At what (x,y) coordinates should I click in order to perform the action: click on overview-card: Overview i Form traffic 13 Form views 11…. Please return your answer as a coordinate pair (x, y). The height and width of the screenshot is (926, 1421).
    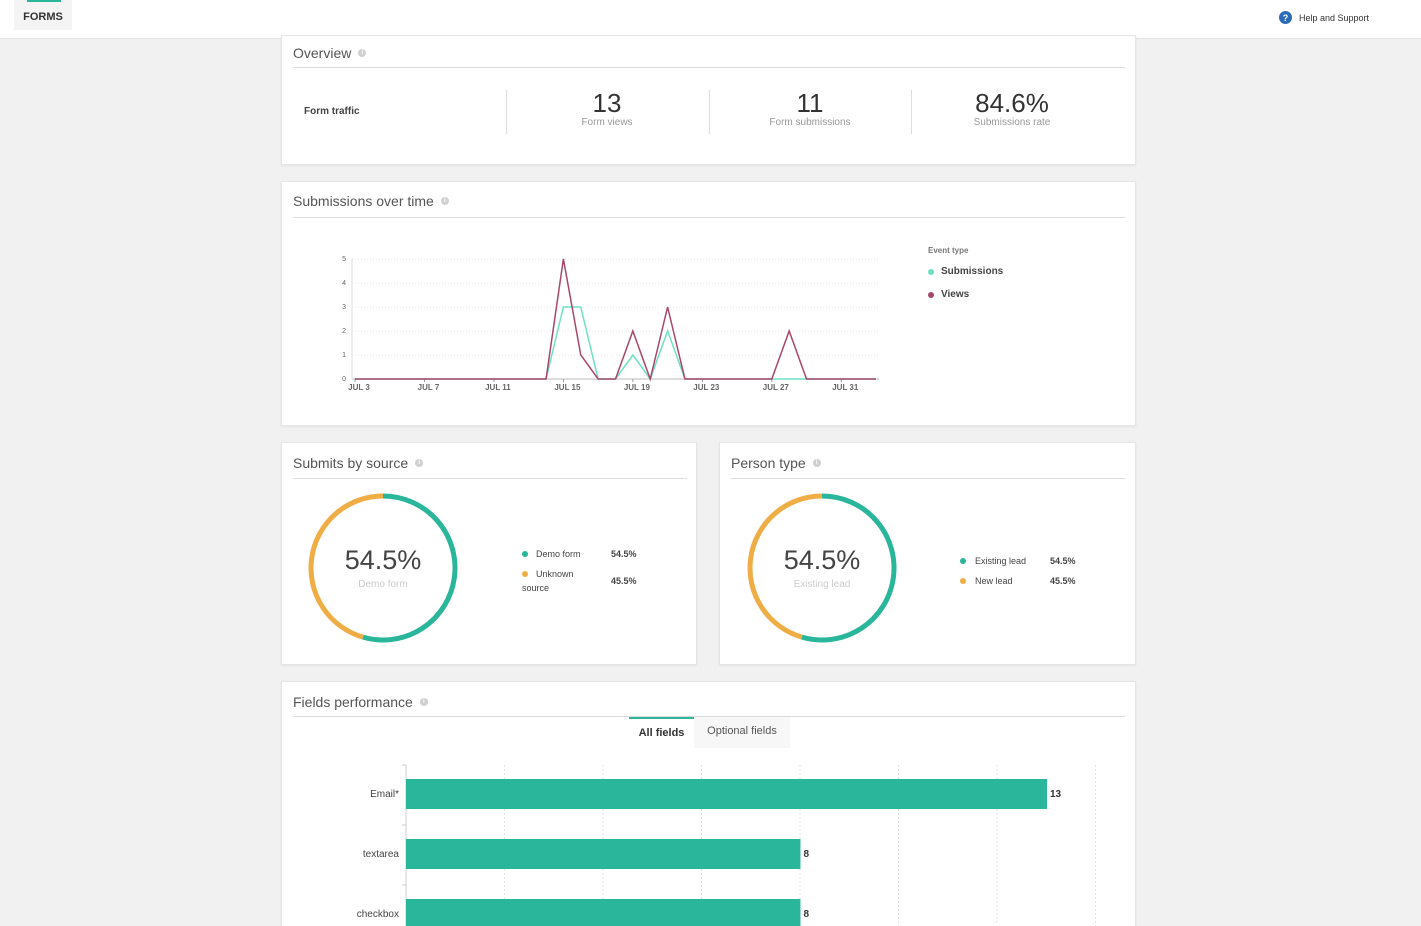
    Looking at the image, I should click on (708, 100).